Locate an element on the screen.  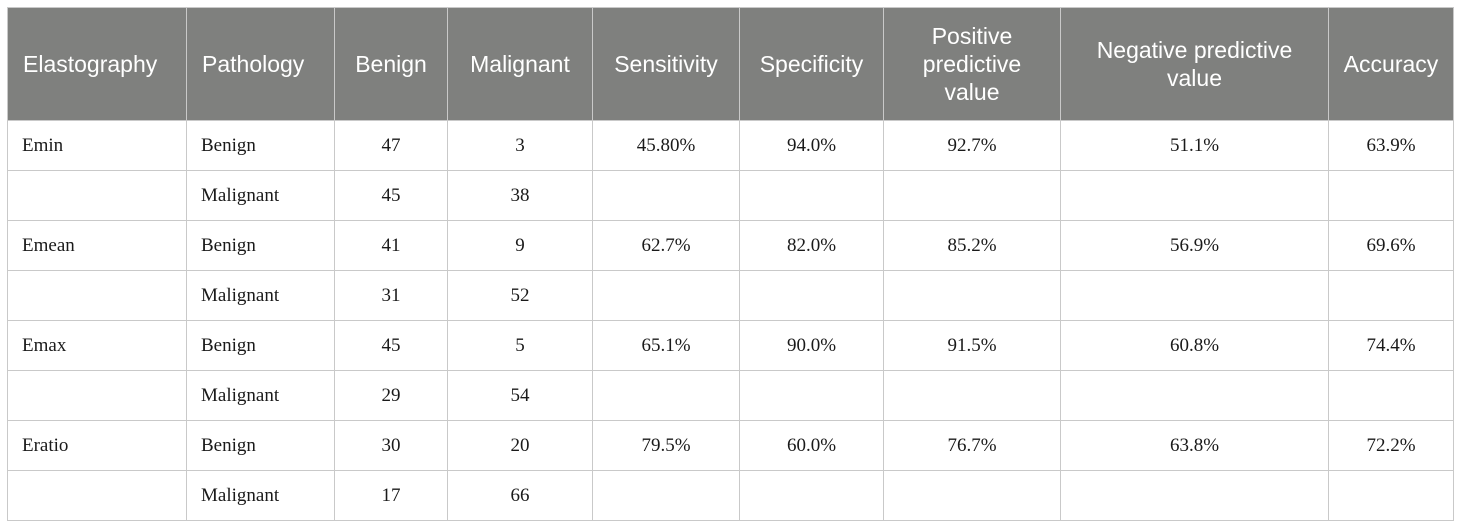
header-benign: Benign is located at coordinates (391, 64).